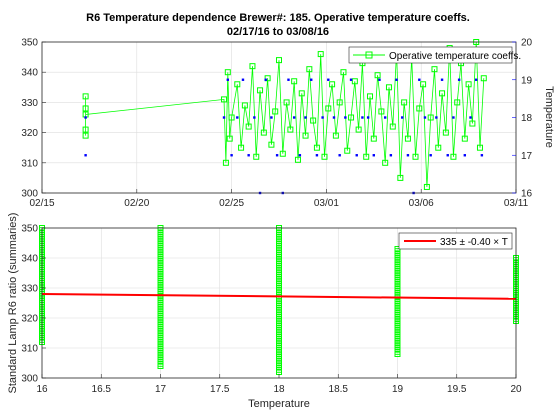  I want to click on chart-subtitle: 02/17/16 to 03/08/16, so click(278, 32).